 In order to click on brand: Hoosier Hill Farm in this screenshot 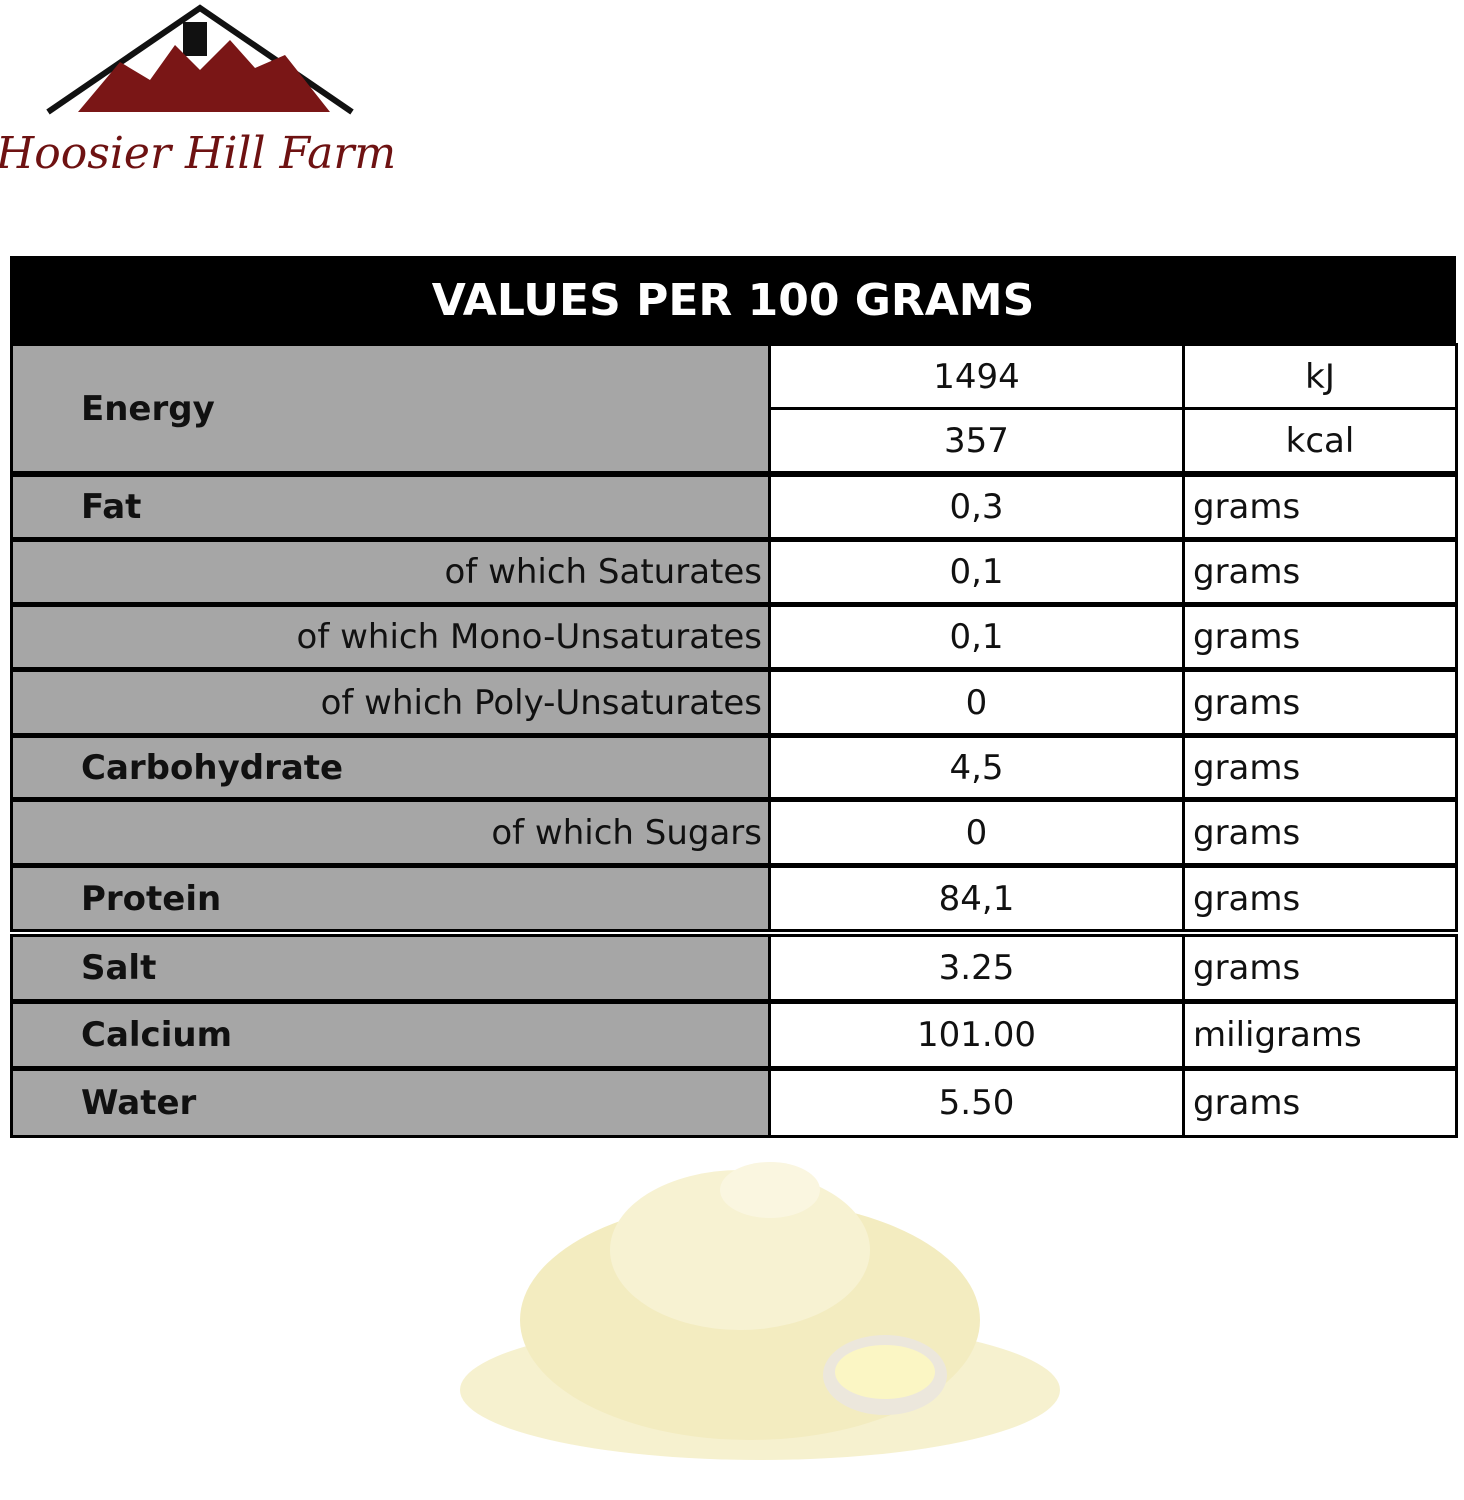, I will do `click(198, 153)`.